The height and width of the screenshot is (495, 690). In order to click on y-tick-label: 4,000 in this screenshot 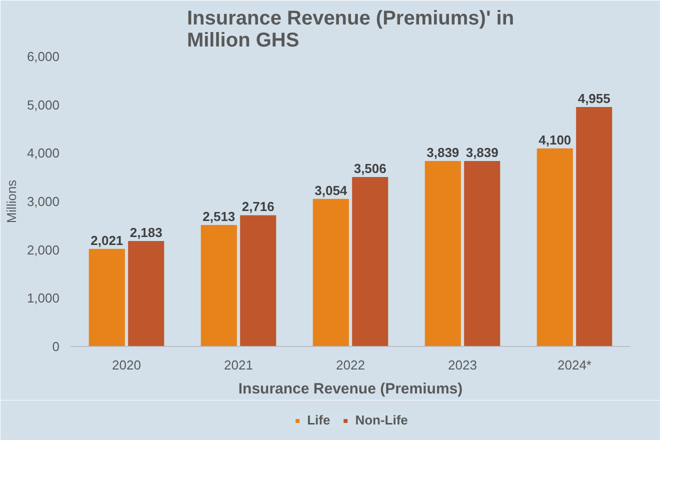, I will do `click(43, 153)`.